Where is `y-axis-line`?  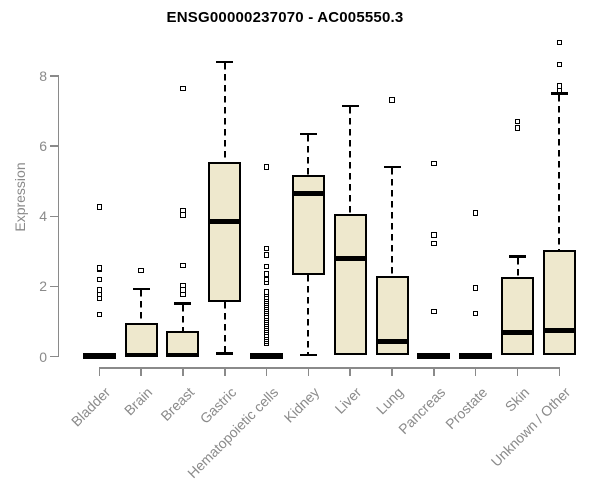 y-axis-line is located at coordinates (58, 217).